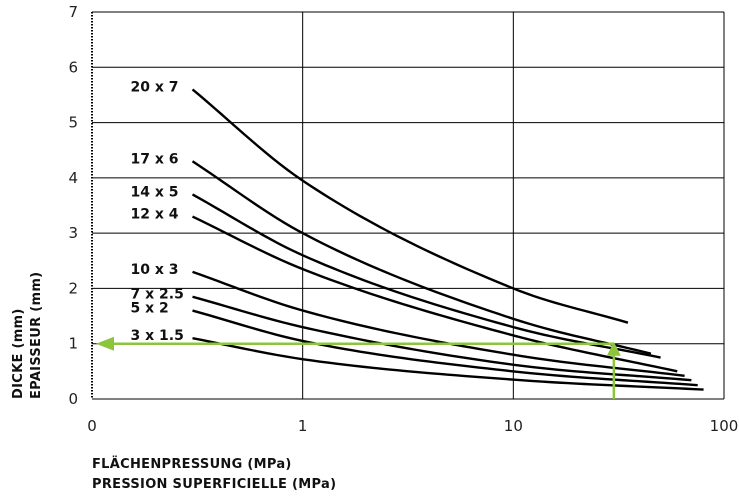 The height and width of the screenshot is (496, 739). I want to click on y-tick-label: 7, so click(73, 12).